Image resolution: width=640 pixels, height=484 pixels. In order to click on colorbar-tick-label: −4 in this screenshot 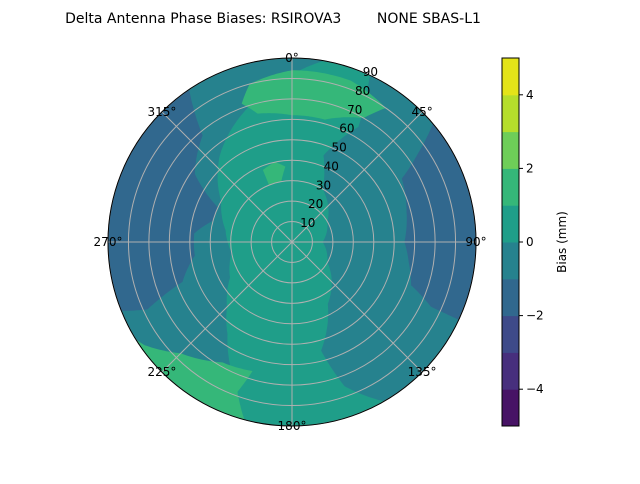, I will do `click(535, 389)`.